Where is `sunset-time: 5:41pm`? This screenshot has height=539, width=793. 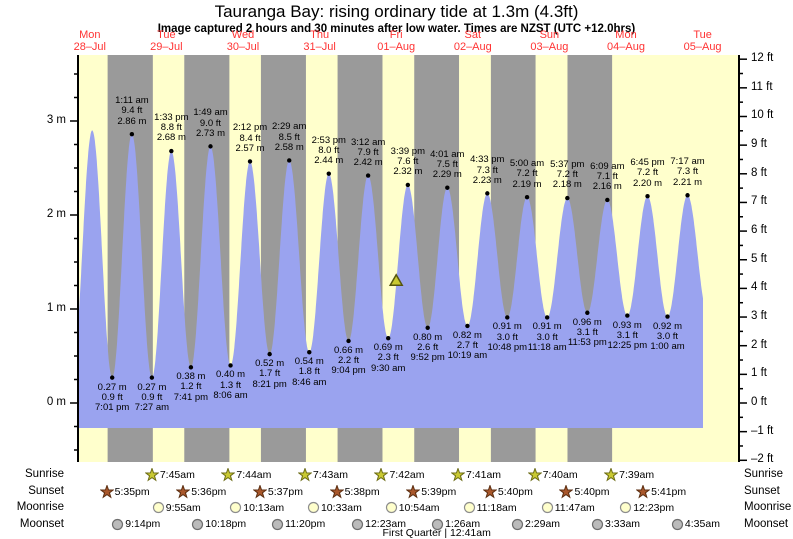
sunset-time: 5:41pm is located at coordinates (669, 491).